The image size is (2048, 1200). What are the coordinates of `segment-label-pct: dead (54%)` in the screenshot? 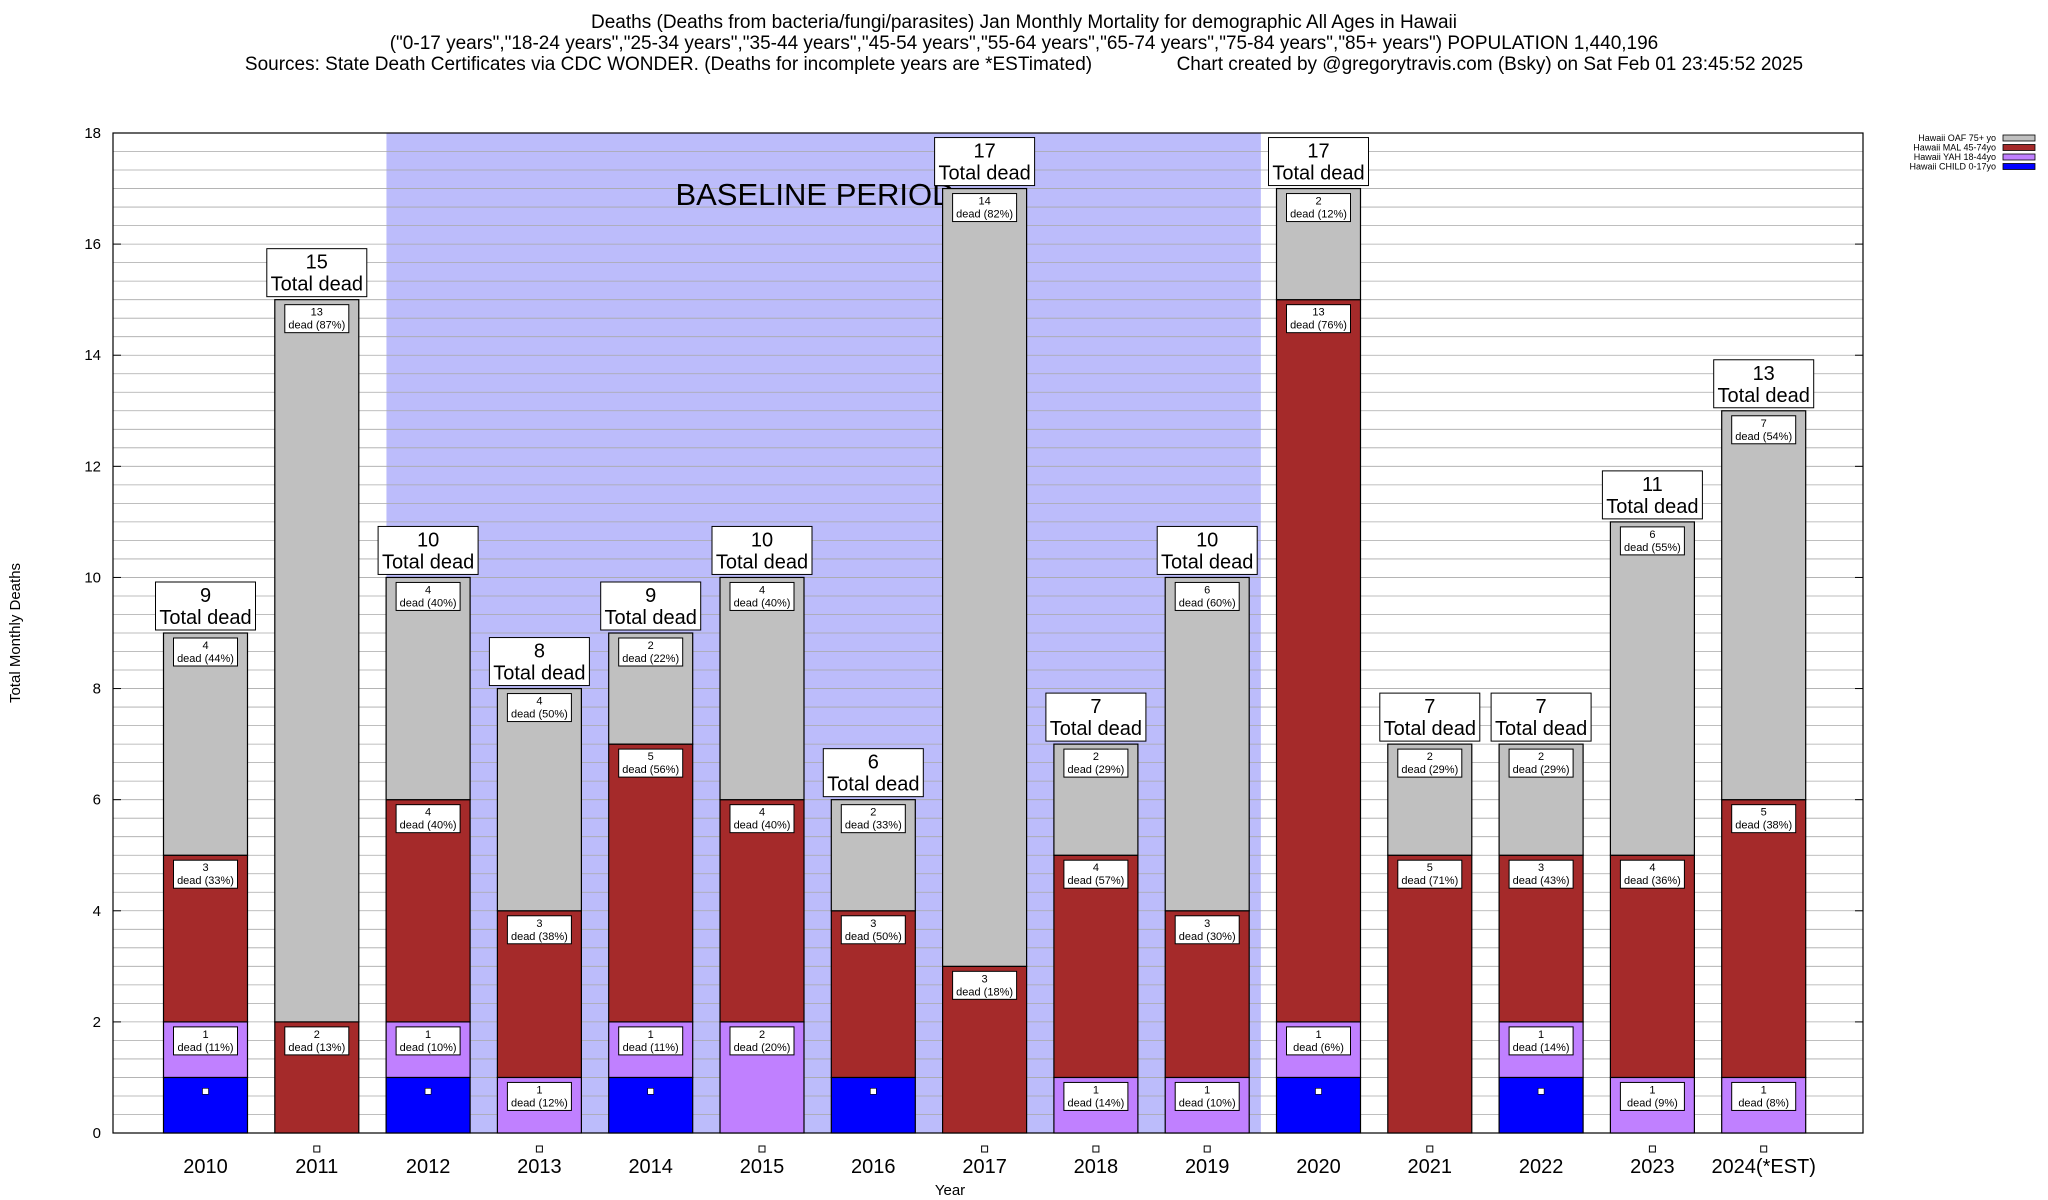 It's located at (1763, 437).